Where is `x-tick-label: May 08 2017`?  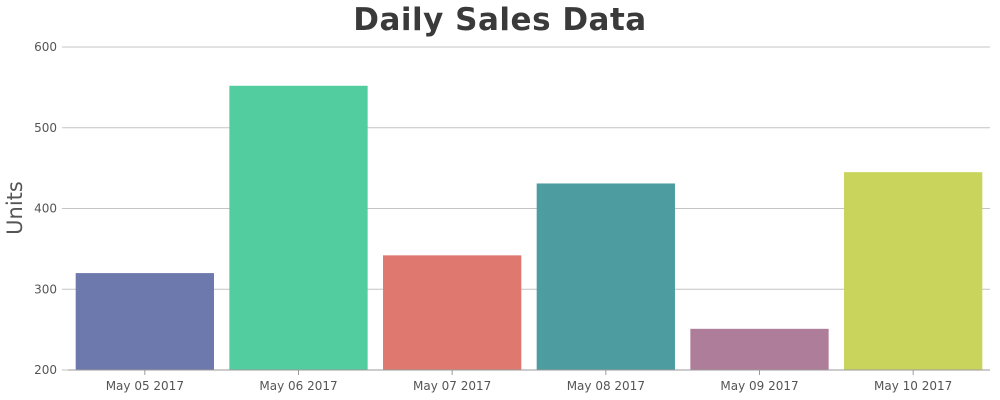
x-tick-label: May 08 2017 is located at coordinates (606, 386).